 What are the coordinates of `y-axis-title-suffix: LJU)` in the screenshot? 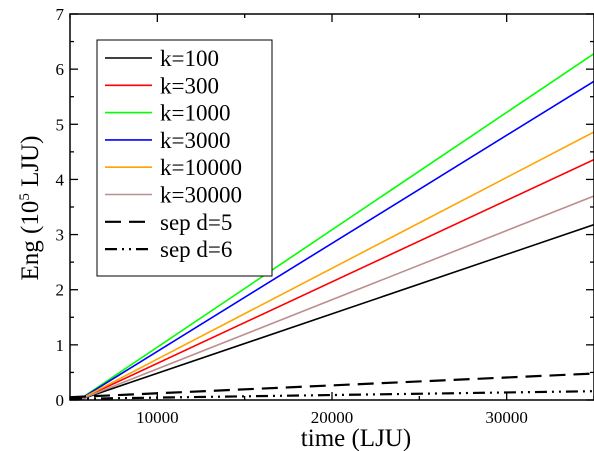 It's located at (30, 165).